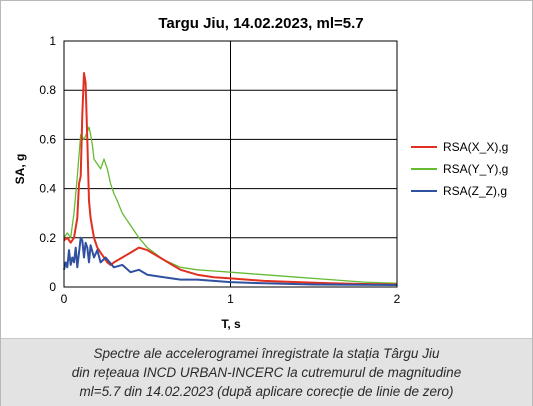 The image size is (533, 406). I want to click on y-tick-label: 0.2, so click(47, 238).